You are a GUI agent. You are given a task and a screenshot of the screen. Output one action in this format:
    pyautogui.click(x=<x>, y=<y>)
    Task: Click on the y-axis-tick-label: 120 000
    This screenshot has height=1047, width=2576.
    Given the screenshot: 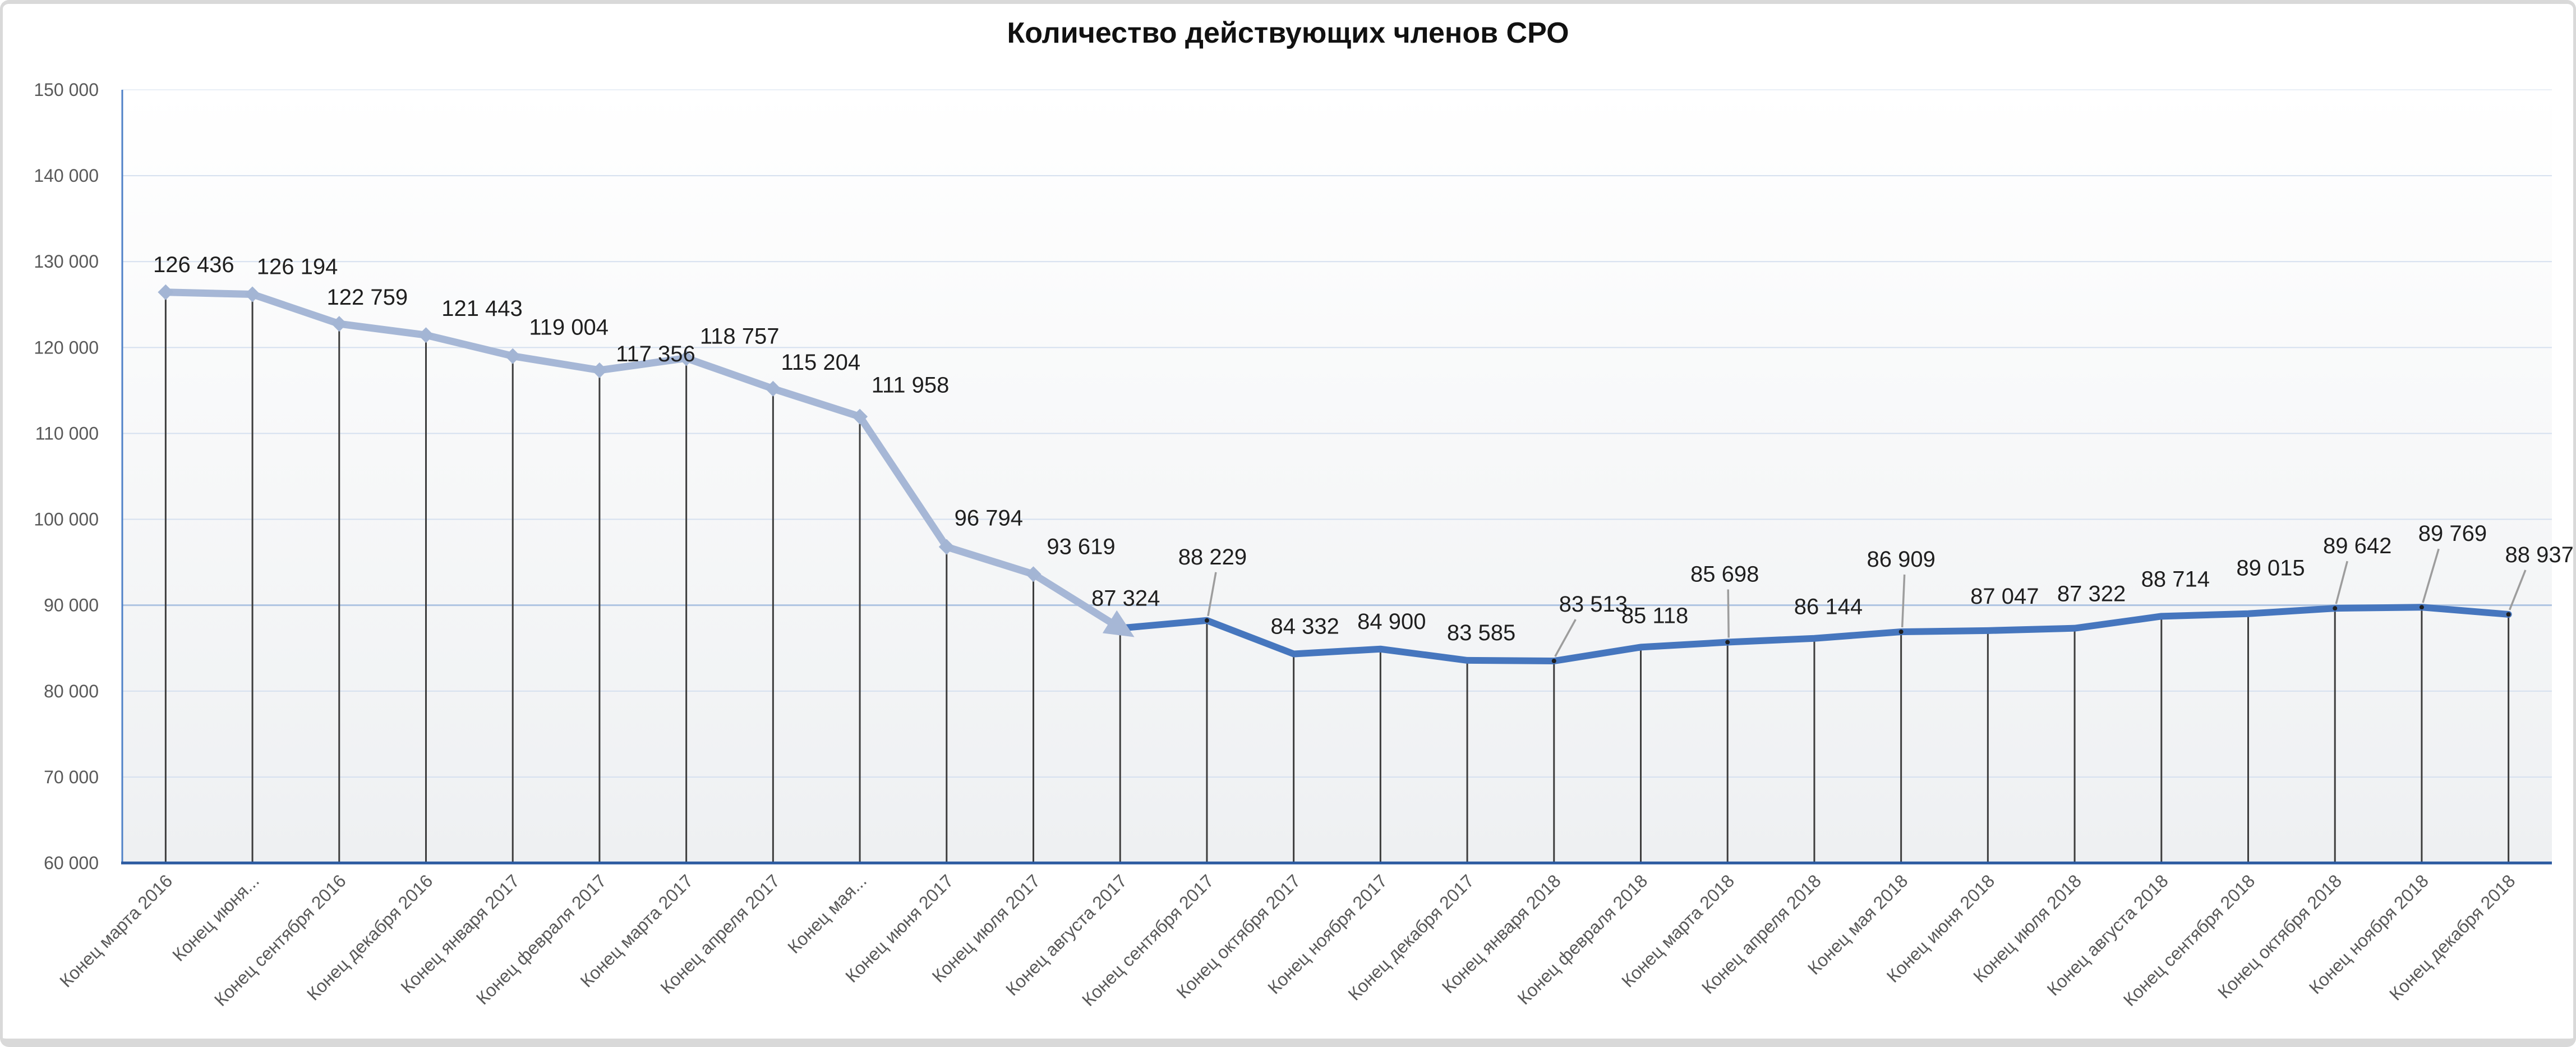 What is the action you would take?
    pyautogui.click(x=66, y=347)
    